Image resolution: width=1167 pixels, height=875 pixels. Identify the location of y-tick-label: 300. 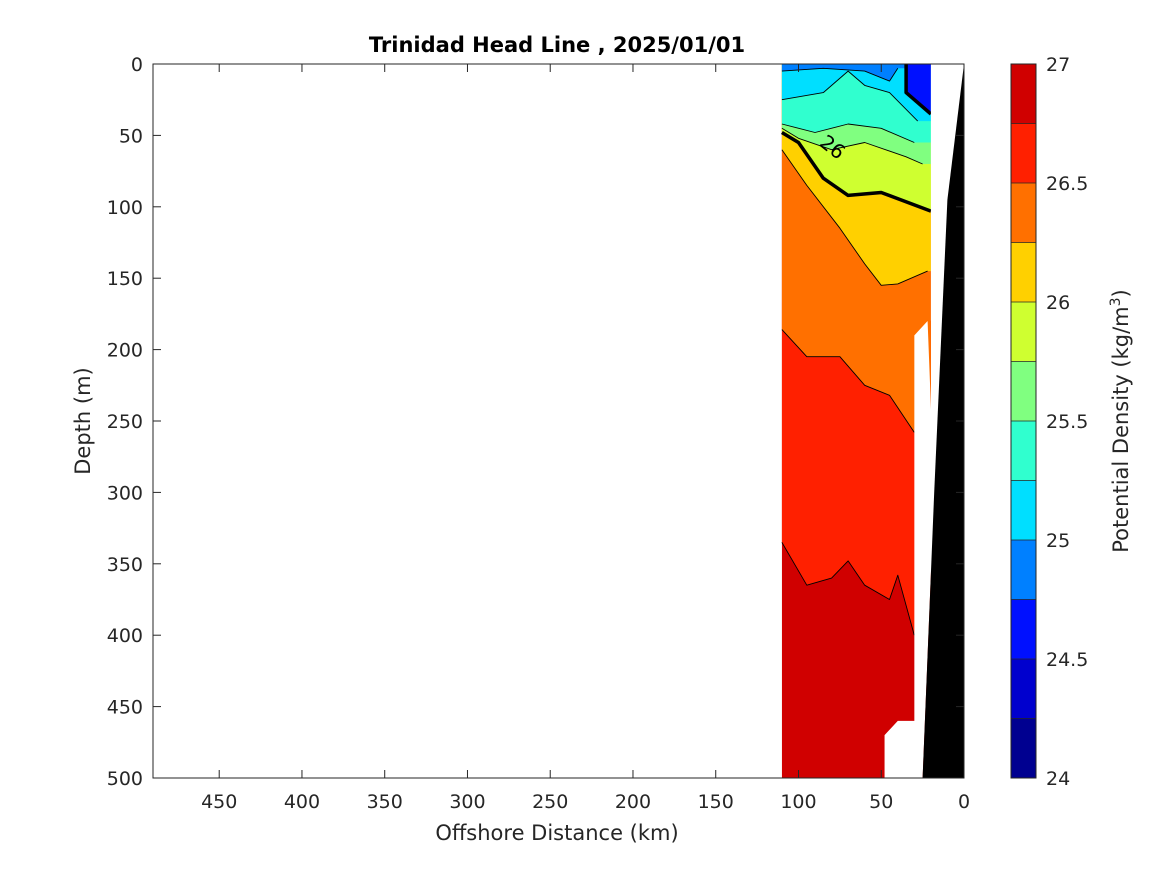
(125, 493).